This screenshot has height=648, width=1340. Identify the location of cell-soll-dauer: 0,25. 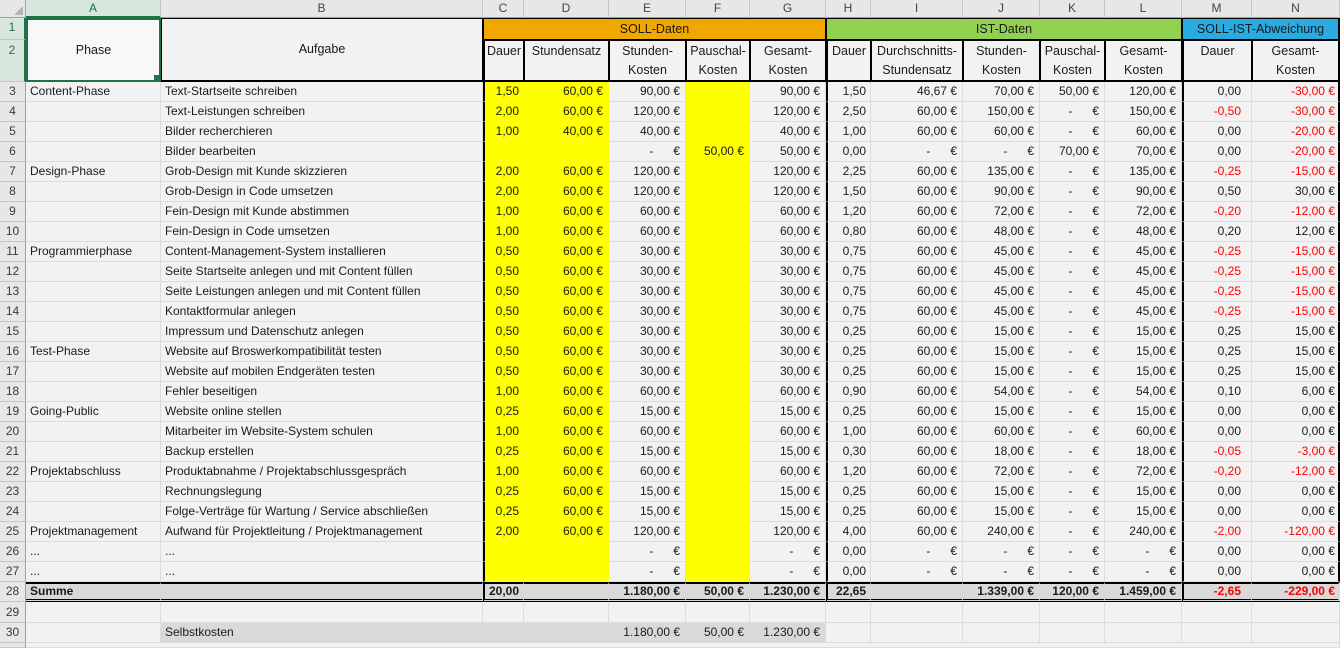
(503, 512).